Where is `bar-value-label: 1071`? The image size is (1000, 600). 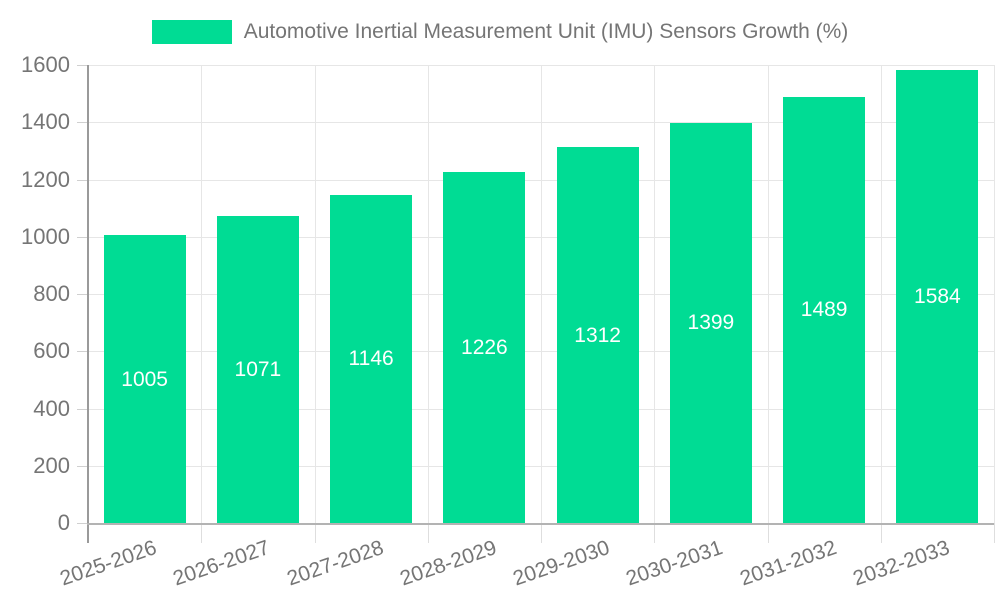 bar-value-label: 1071 is located at coordinates (258, 370).